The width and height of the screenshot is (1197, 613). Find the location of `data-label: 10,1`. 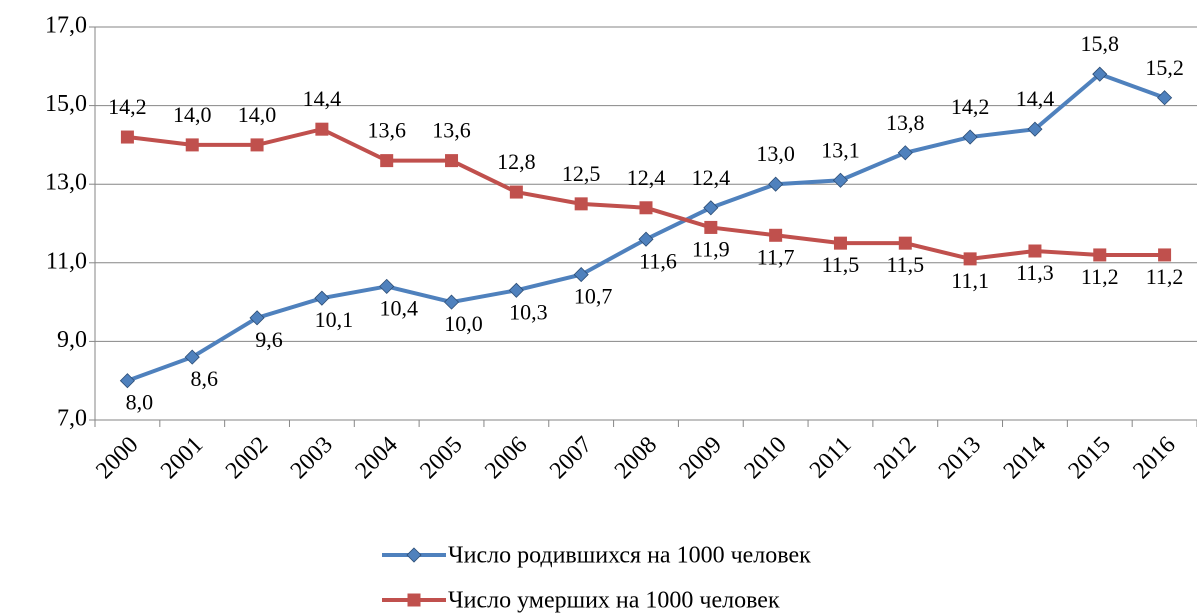

data-label: 10,1 is located at coordinates (334, 319).